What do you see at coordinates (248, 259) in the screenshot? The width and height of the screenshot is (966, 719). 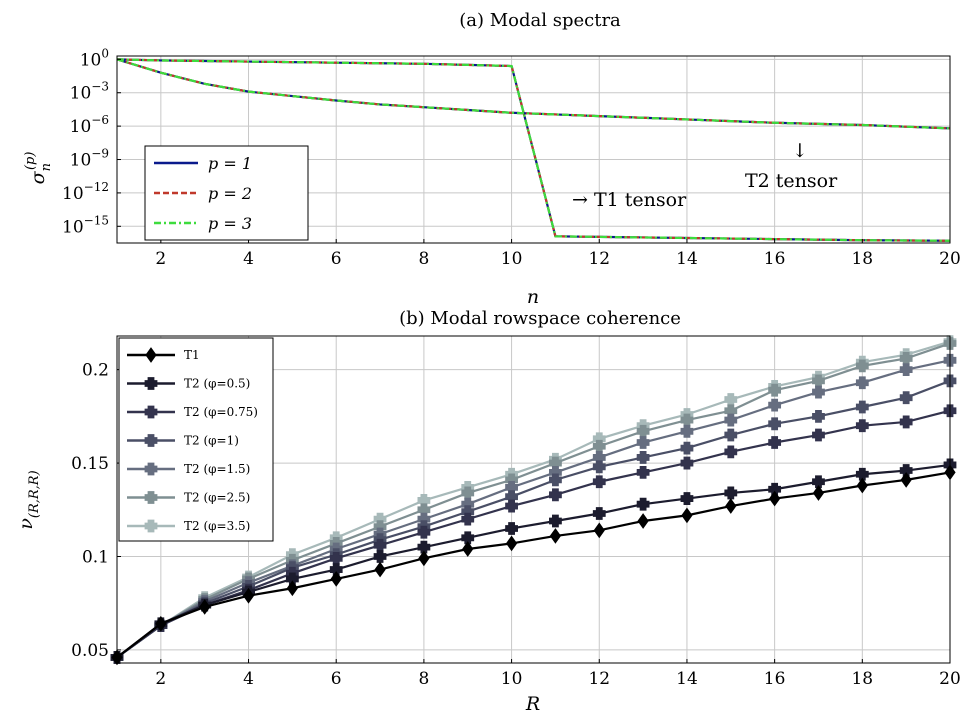 I see `panel-a-x-tick-label: 4` at bounding box center [248, 259].